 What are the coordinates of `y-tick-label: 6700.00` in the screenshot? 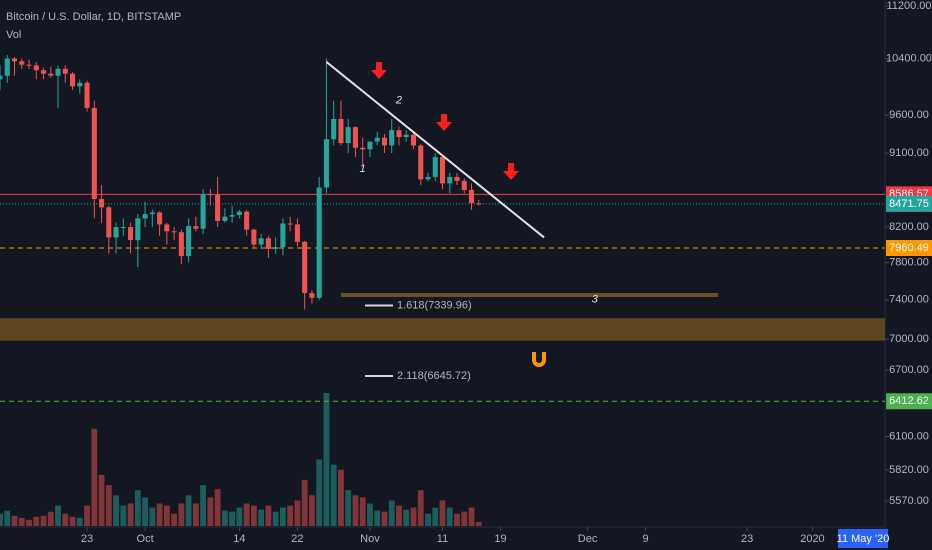 It's located at (909, 370).